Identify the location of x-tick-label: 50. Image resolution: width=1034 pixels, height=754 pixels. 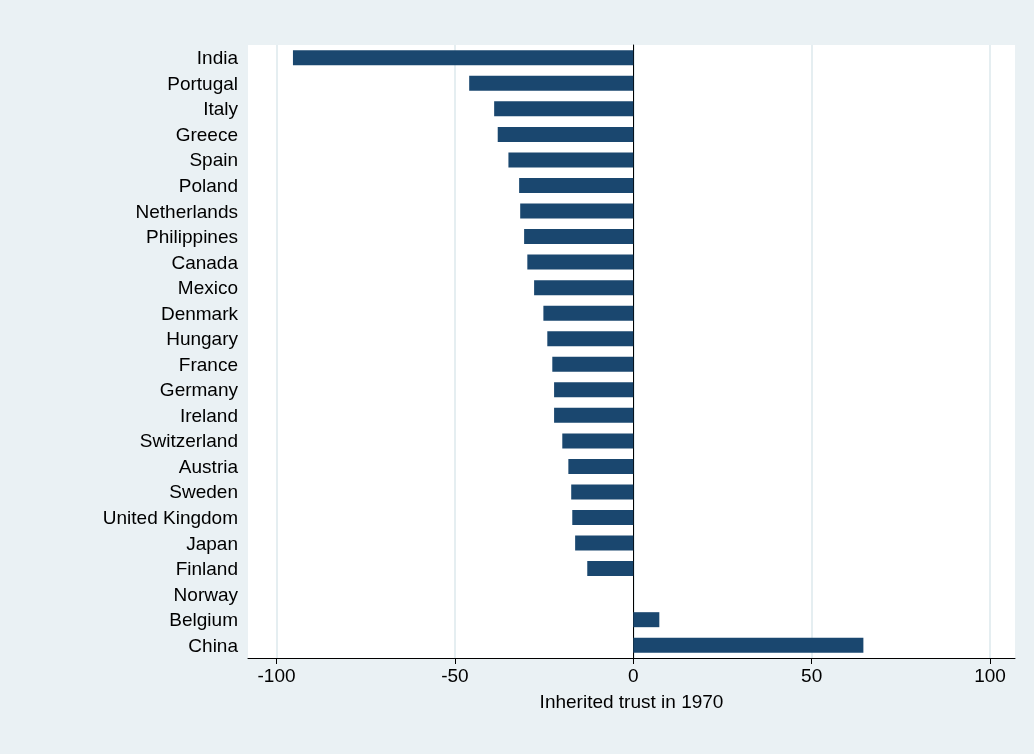
(812, 675).